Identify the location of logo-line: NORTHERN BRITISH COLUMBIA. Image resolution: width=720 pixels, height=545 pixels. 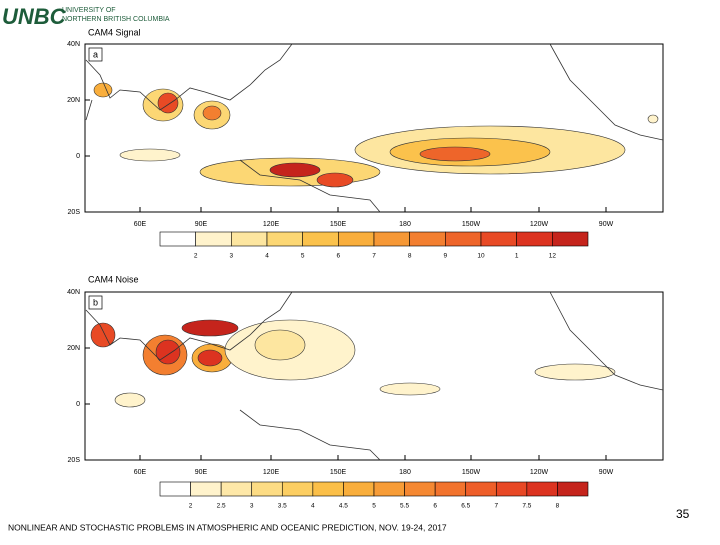
(116, 19).